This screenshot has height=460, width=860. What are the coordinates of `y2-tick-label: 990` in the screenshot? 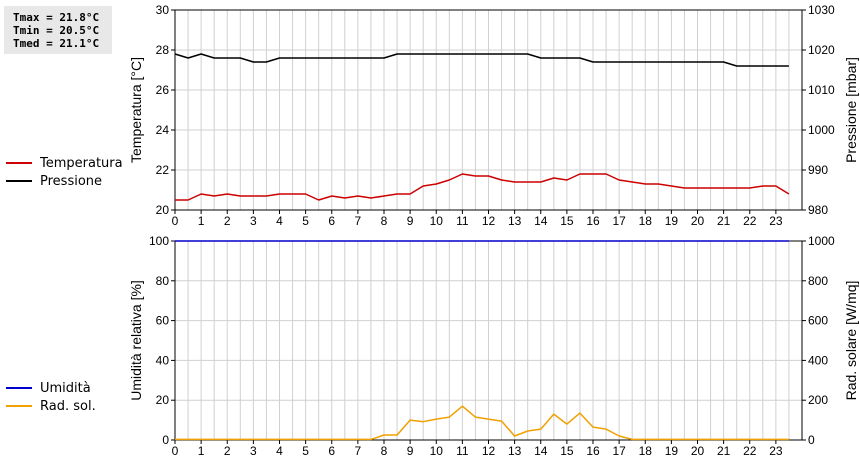 It's located at (818, 170).